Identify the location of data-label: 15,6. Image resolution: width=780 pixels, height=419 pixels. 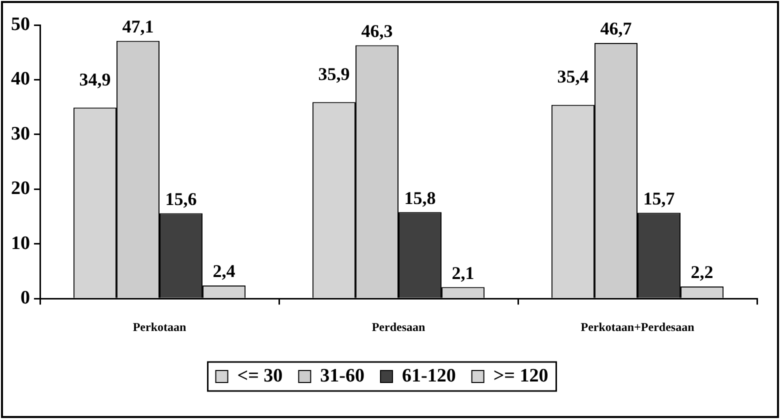
(181, 198).